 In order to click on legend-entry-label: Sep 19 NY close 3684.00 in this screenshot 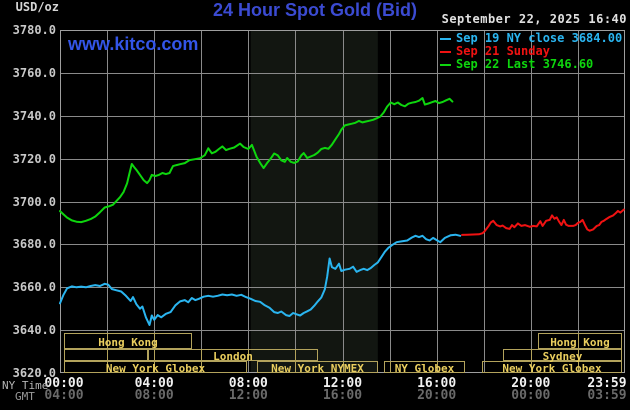, I will do `click(539, 38)`.